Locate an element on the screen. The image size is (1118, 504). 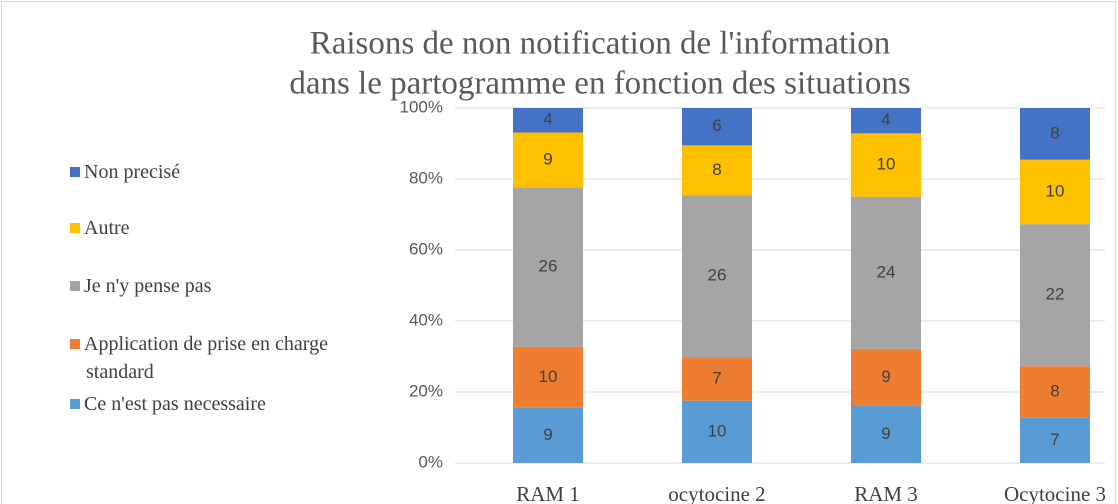
legend-label: Non precisé is located at coordinates (132, 172).